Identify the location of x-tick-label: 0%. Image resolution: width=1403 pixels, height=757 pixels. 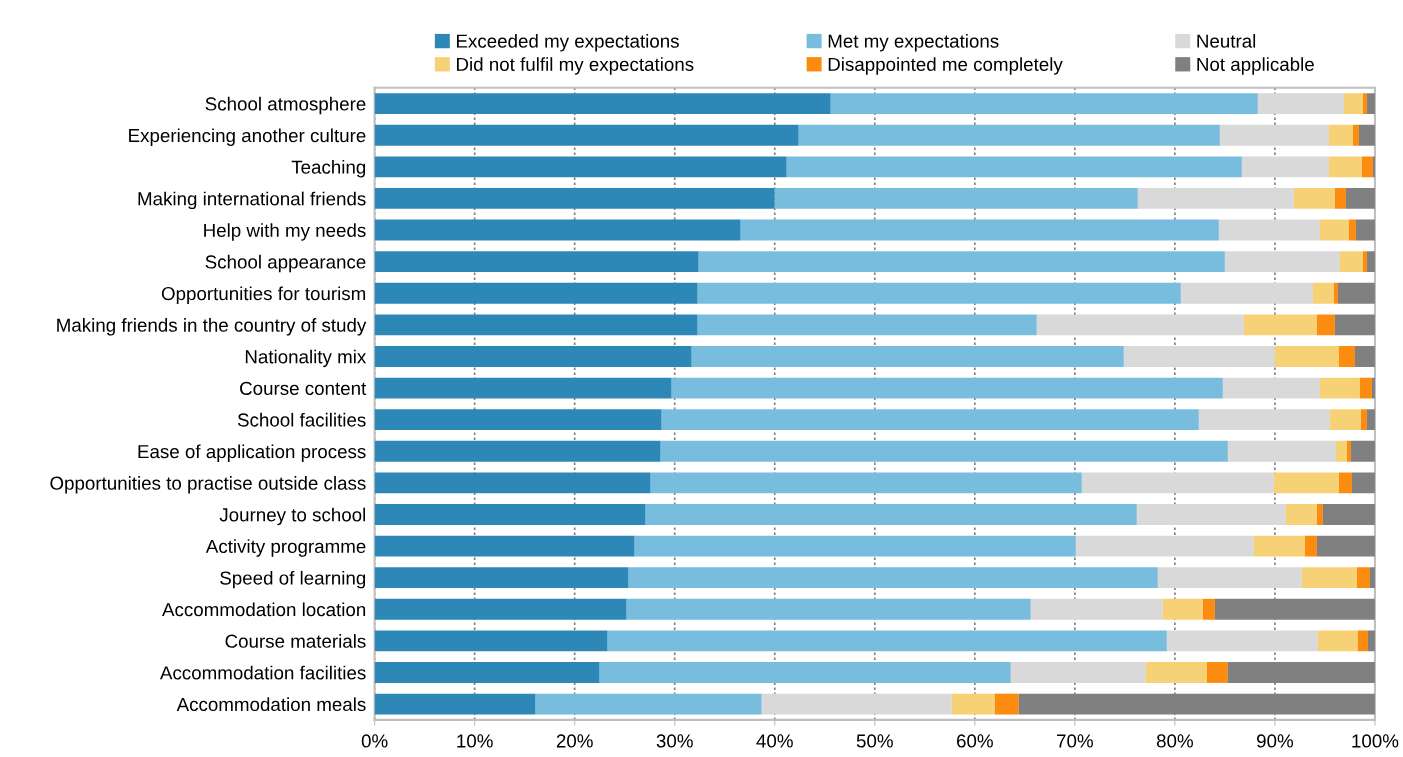
(374, 741).